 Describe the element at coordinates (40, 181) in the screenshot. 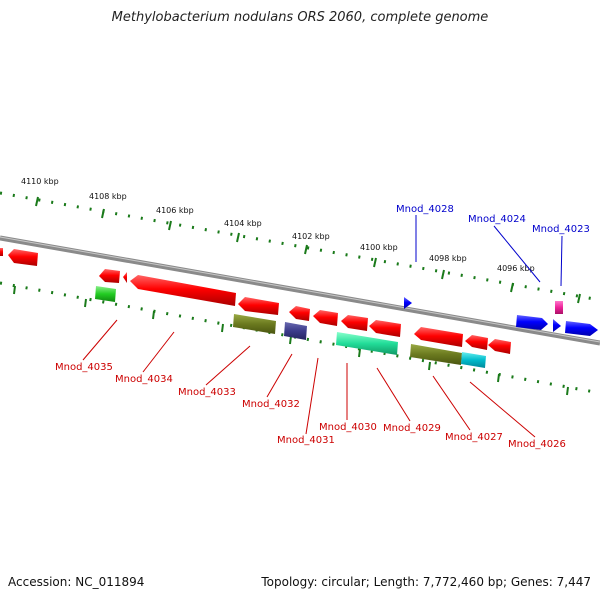

I see `scale-label: 4110 kbp` at that location.